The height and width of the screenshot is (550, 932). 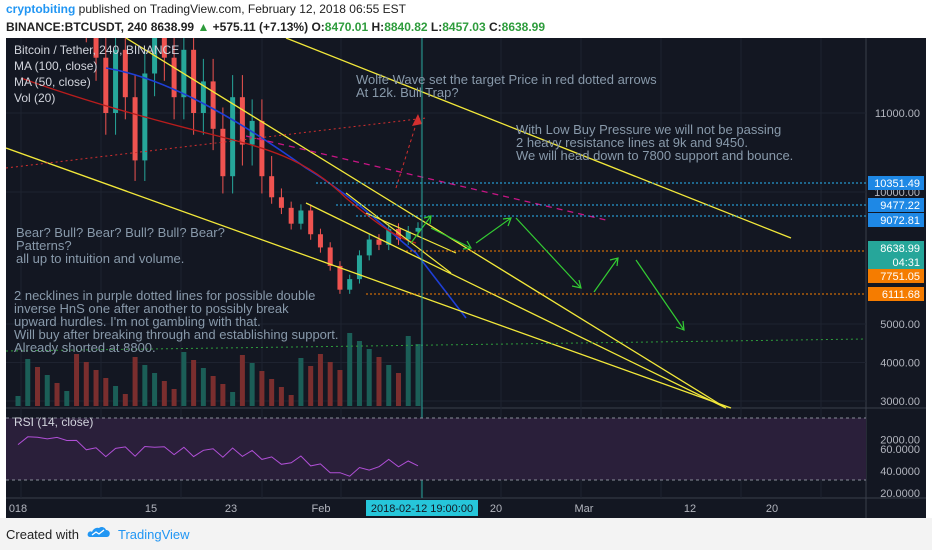 I want to click on price-tag-label: 9477.22, so click(x=900, y=206).